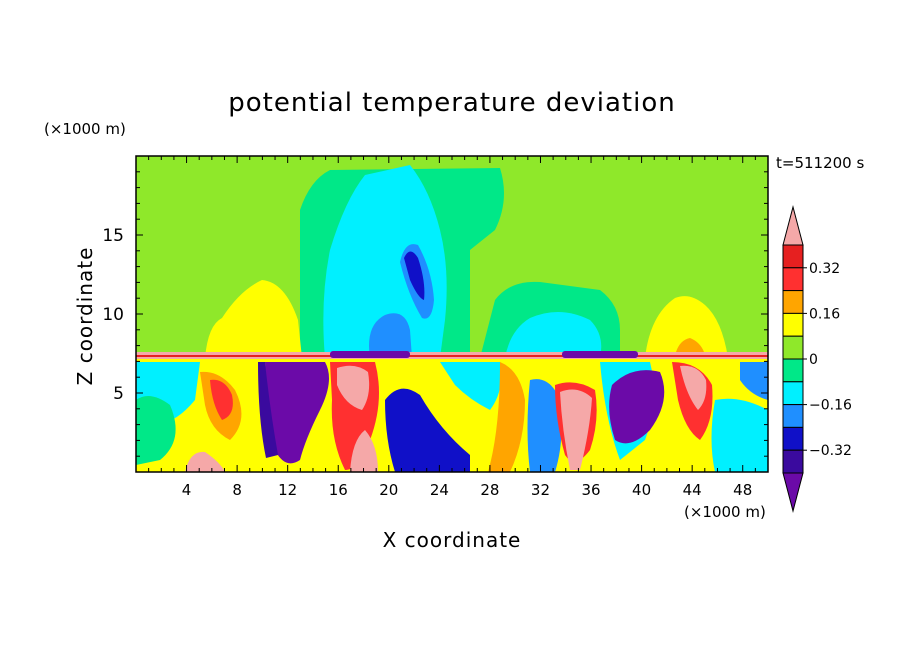  I want to click on time-label: t=511200 s, so click(820, 163).